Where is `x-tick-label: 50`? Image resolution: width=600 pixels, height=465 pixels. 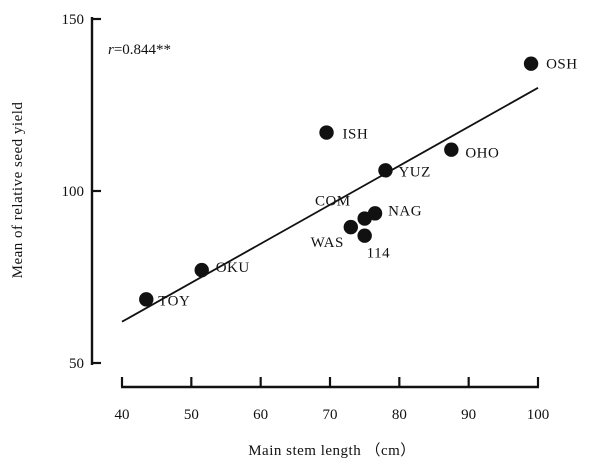
x-tick-label: 50 is located at coordinates (191, 415).